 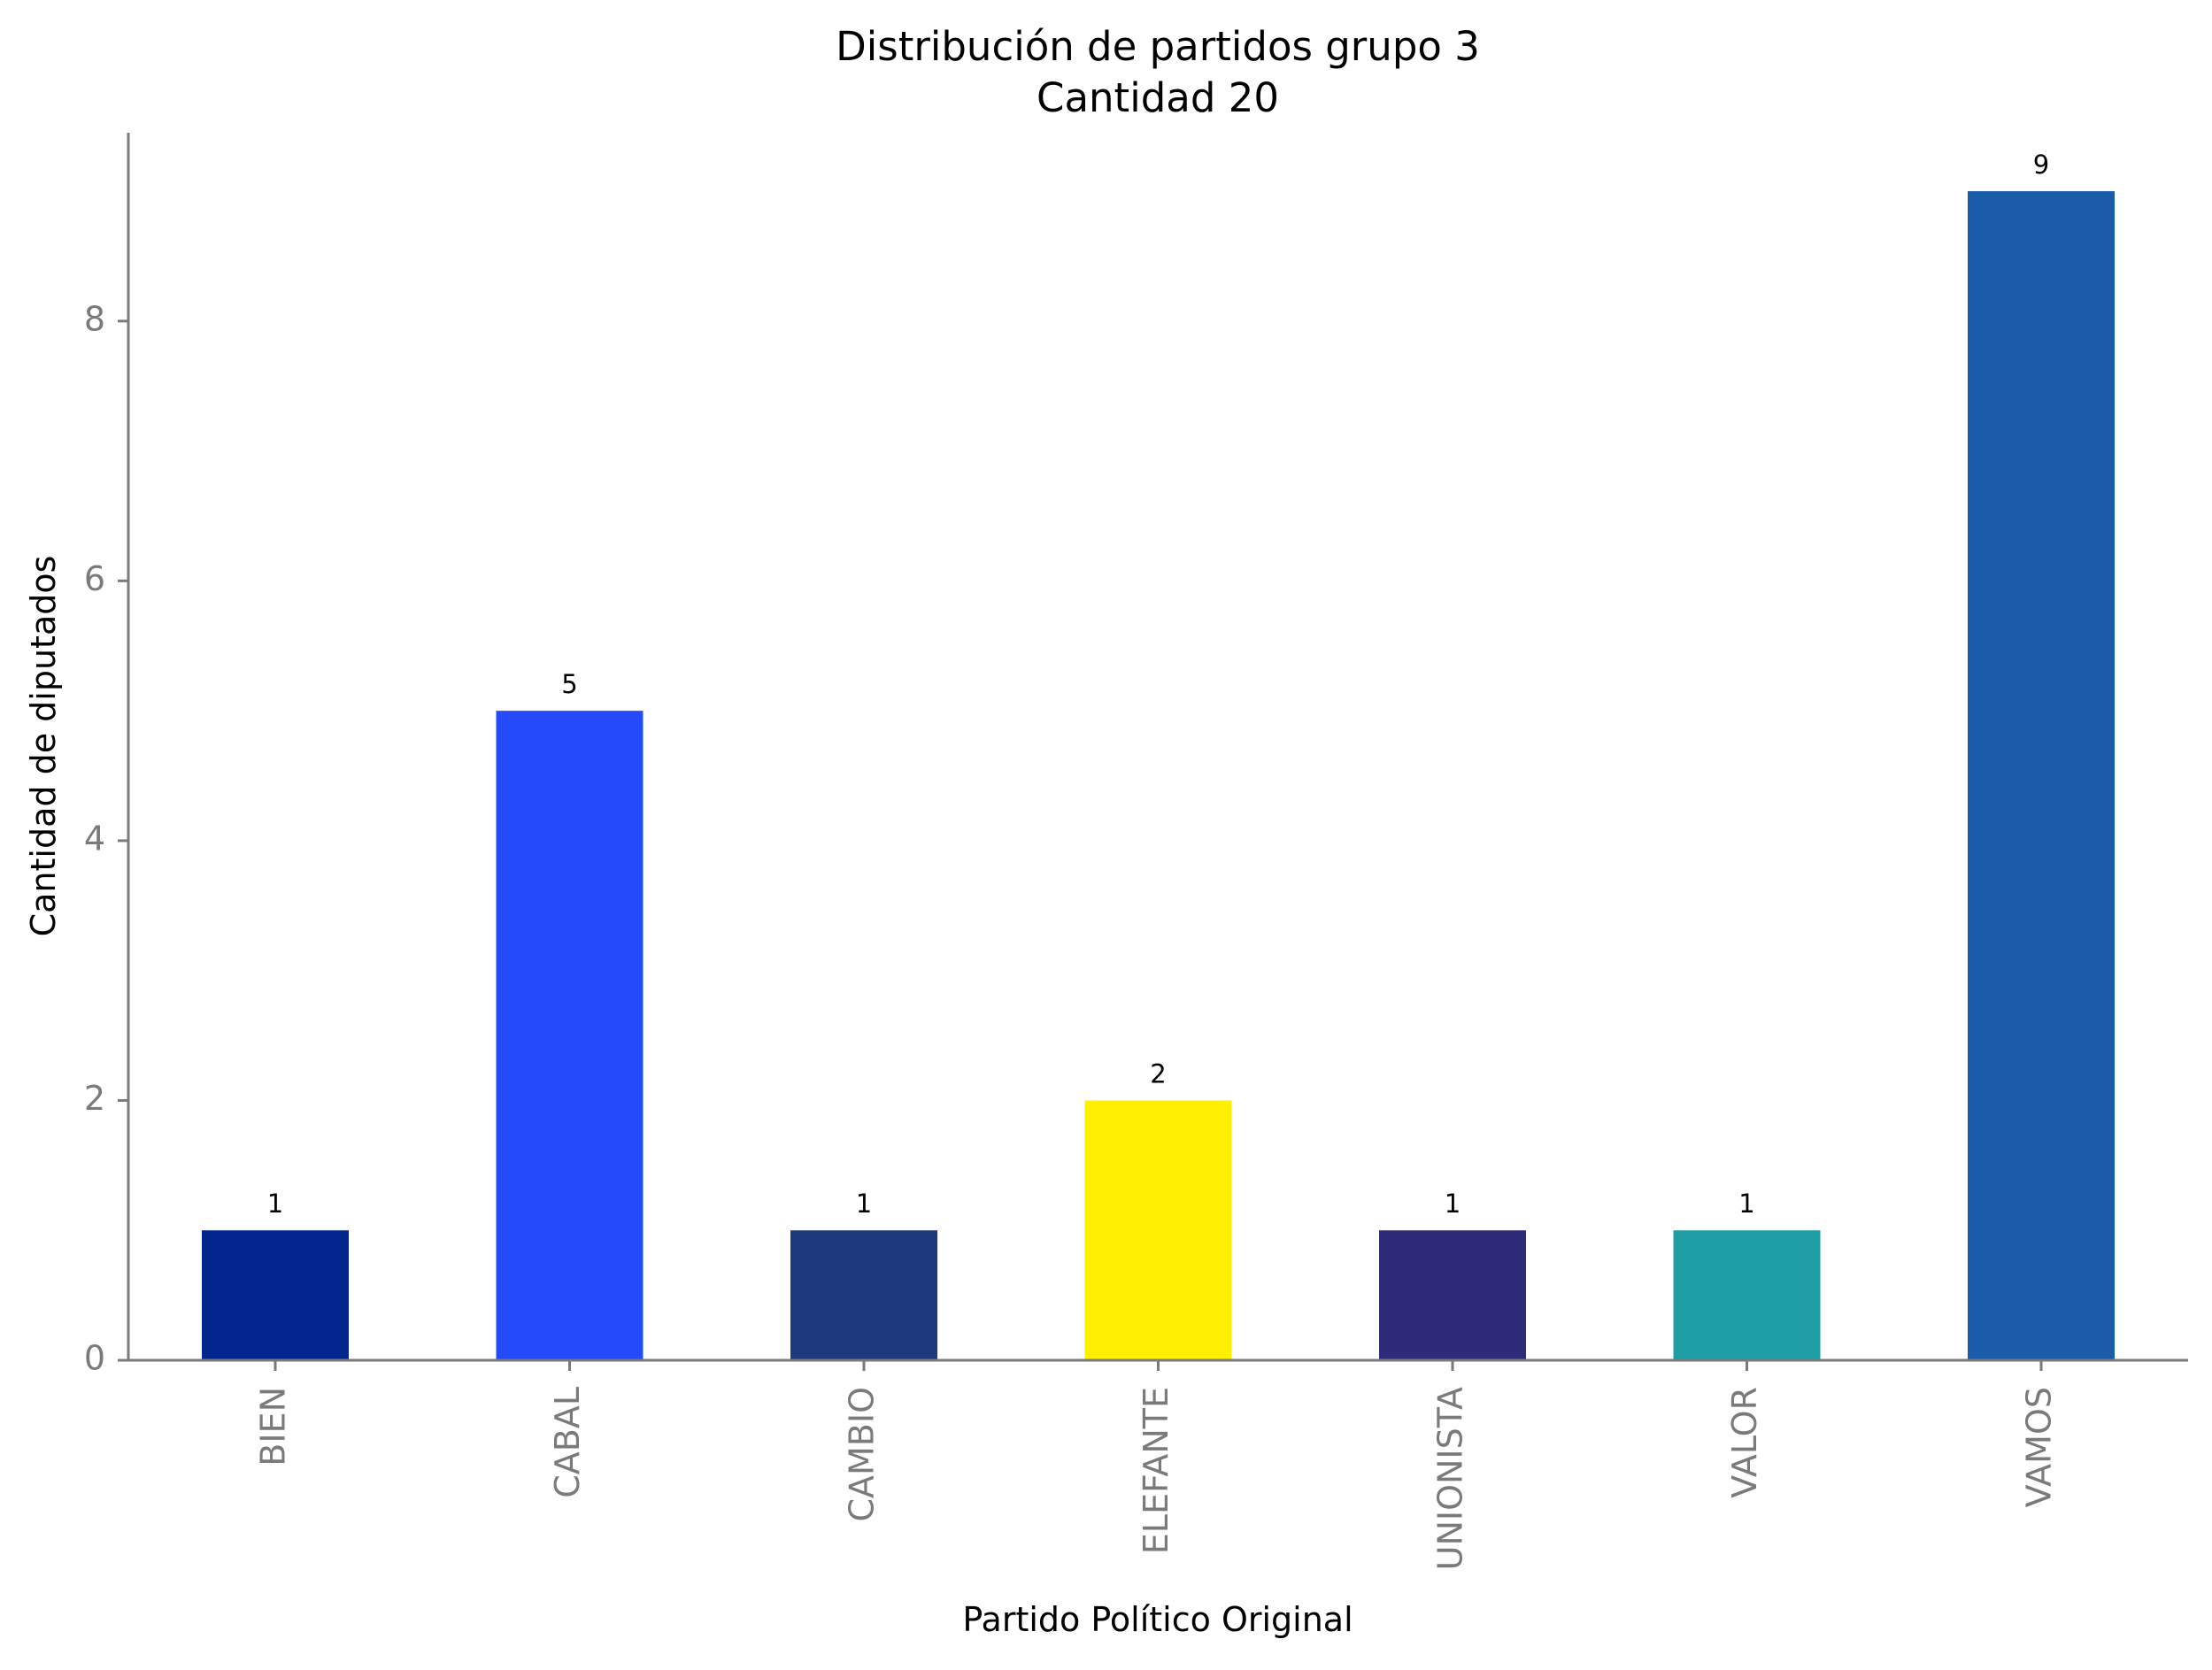 What do you see at coordinates (2041, 165) in the screenshot?
I see `data-label-vamos: 9` at bounding box center [2041, 165].